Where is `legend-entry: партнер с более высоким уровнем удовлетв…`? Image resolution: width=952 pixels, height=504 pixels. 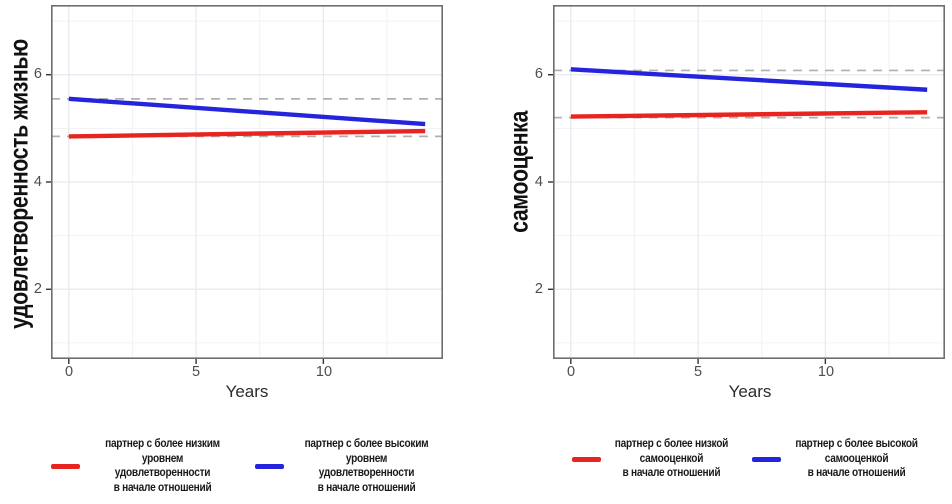
legend-entry: партнер с более высоким уровнем удовлетв… is located at coordinates (349, 466).